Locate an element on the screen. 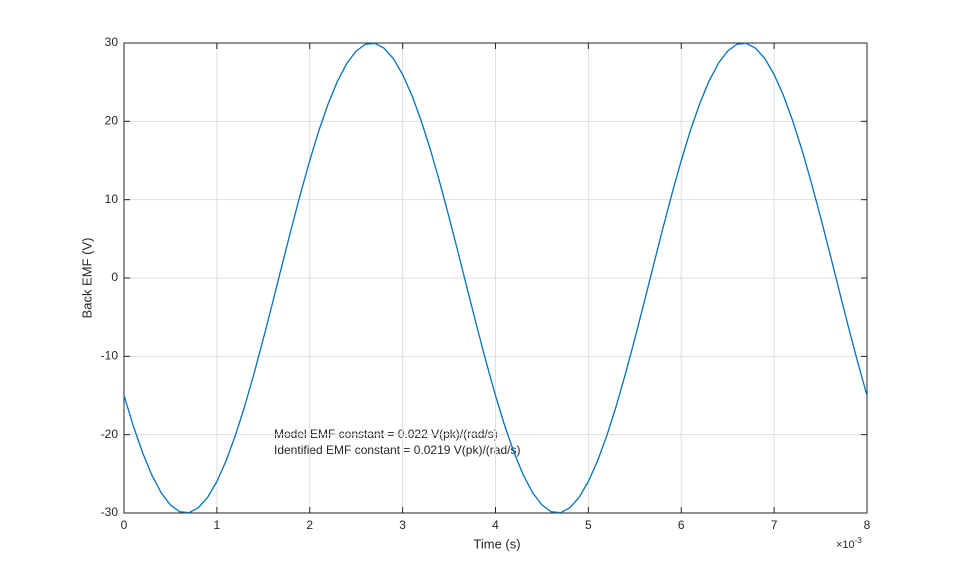 The image size is (959, 577). x-tick-label: 4 is located at coordinates (495, 525).